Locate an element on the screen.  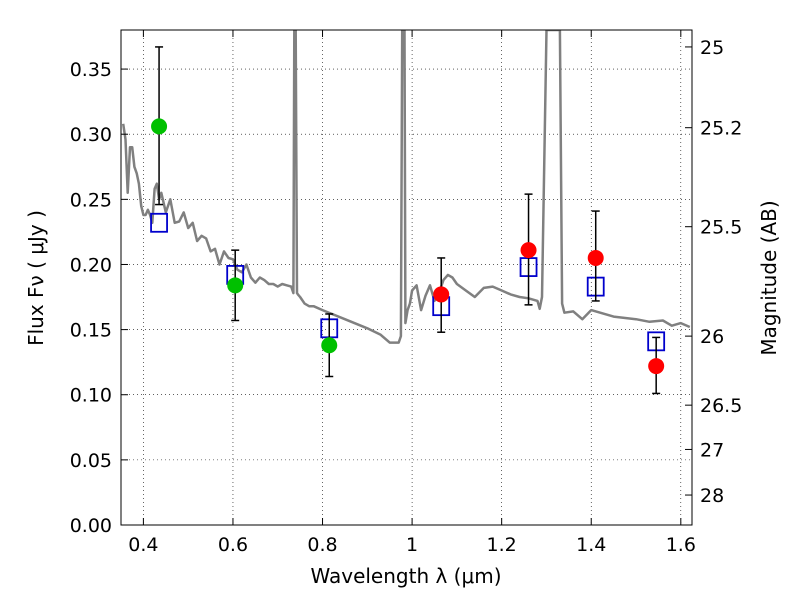
x-tick-label: 1.4 is located at coordinates (591, 545).